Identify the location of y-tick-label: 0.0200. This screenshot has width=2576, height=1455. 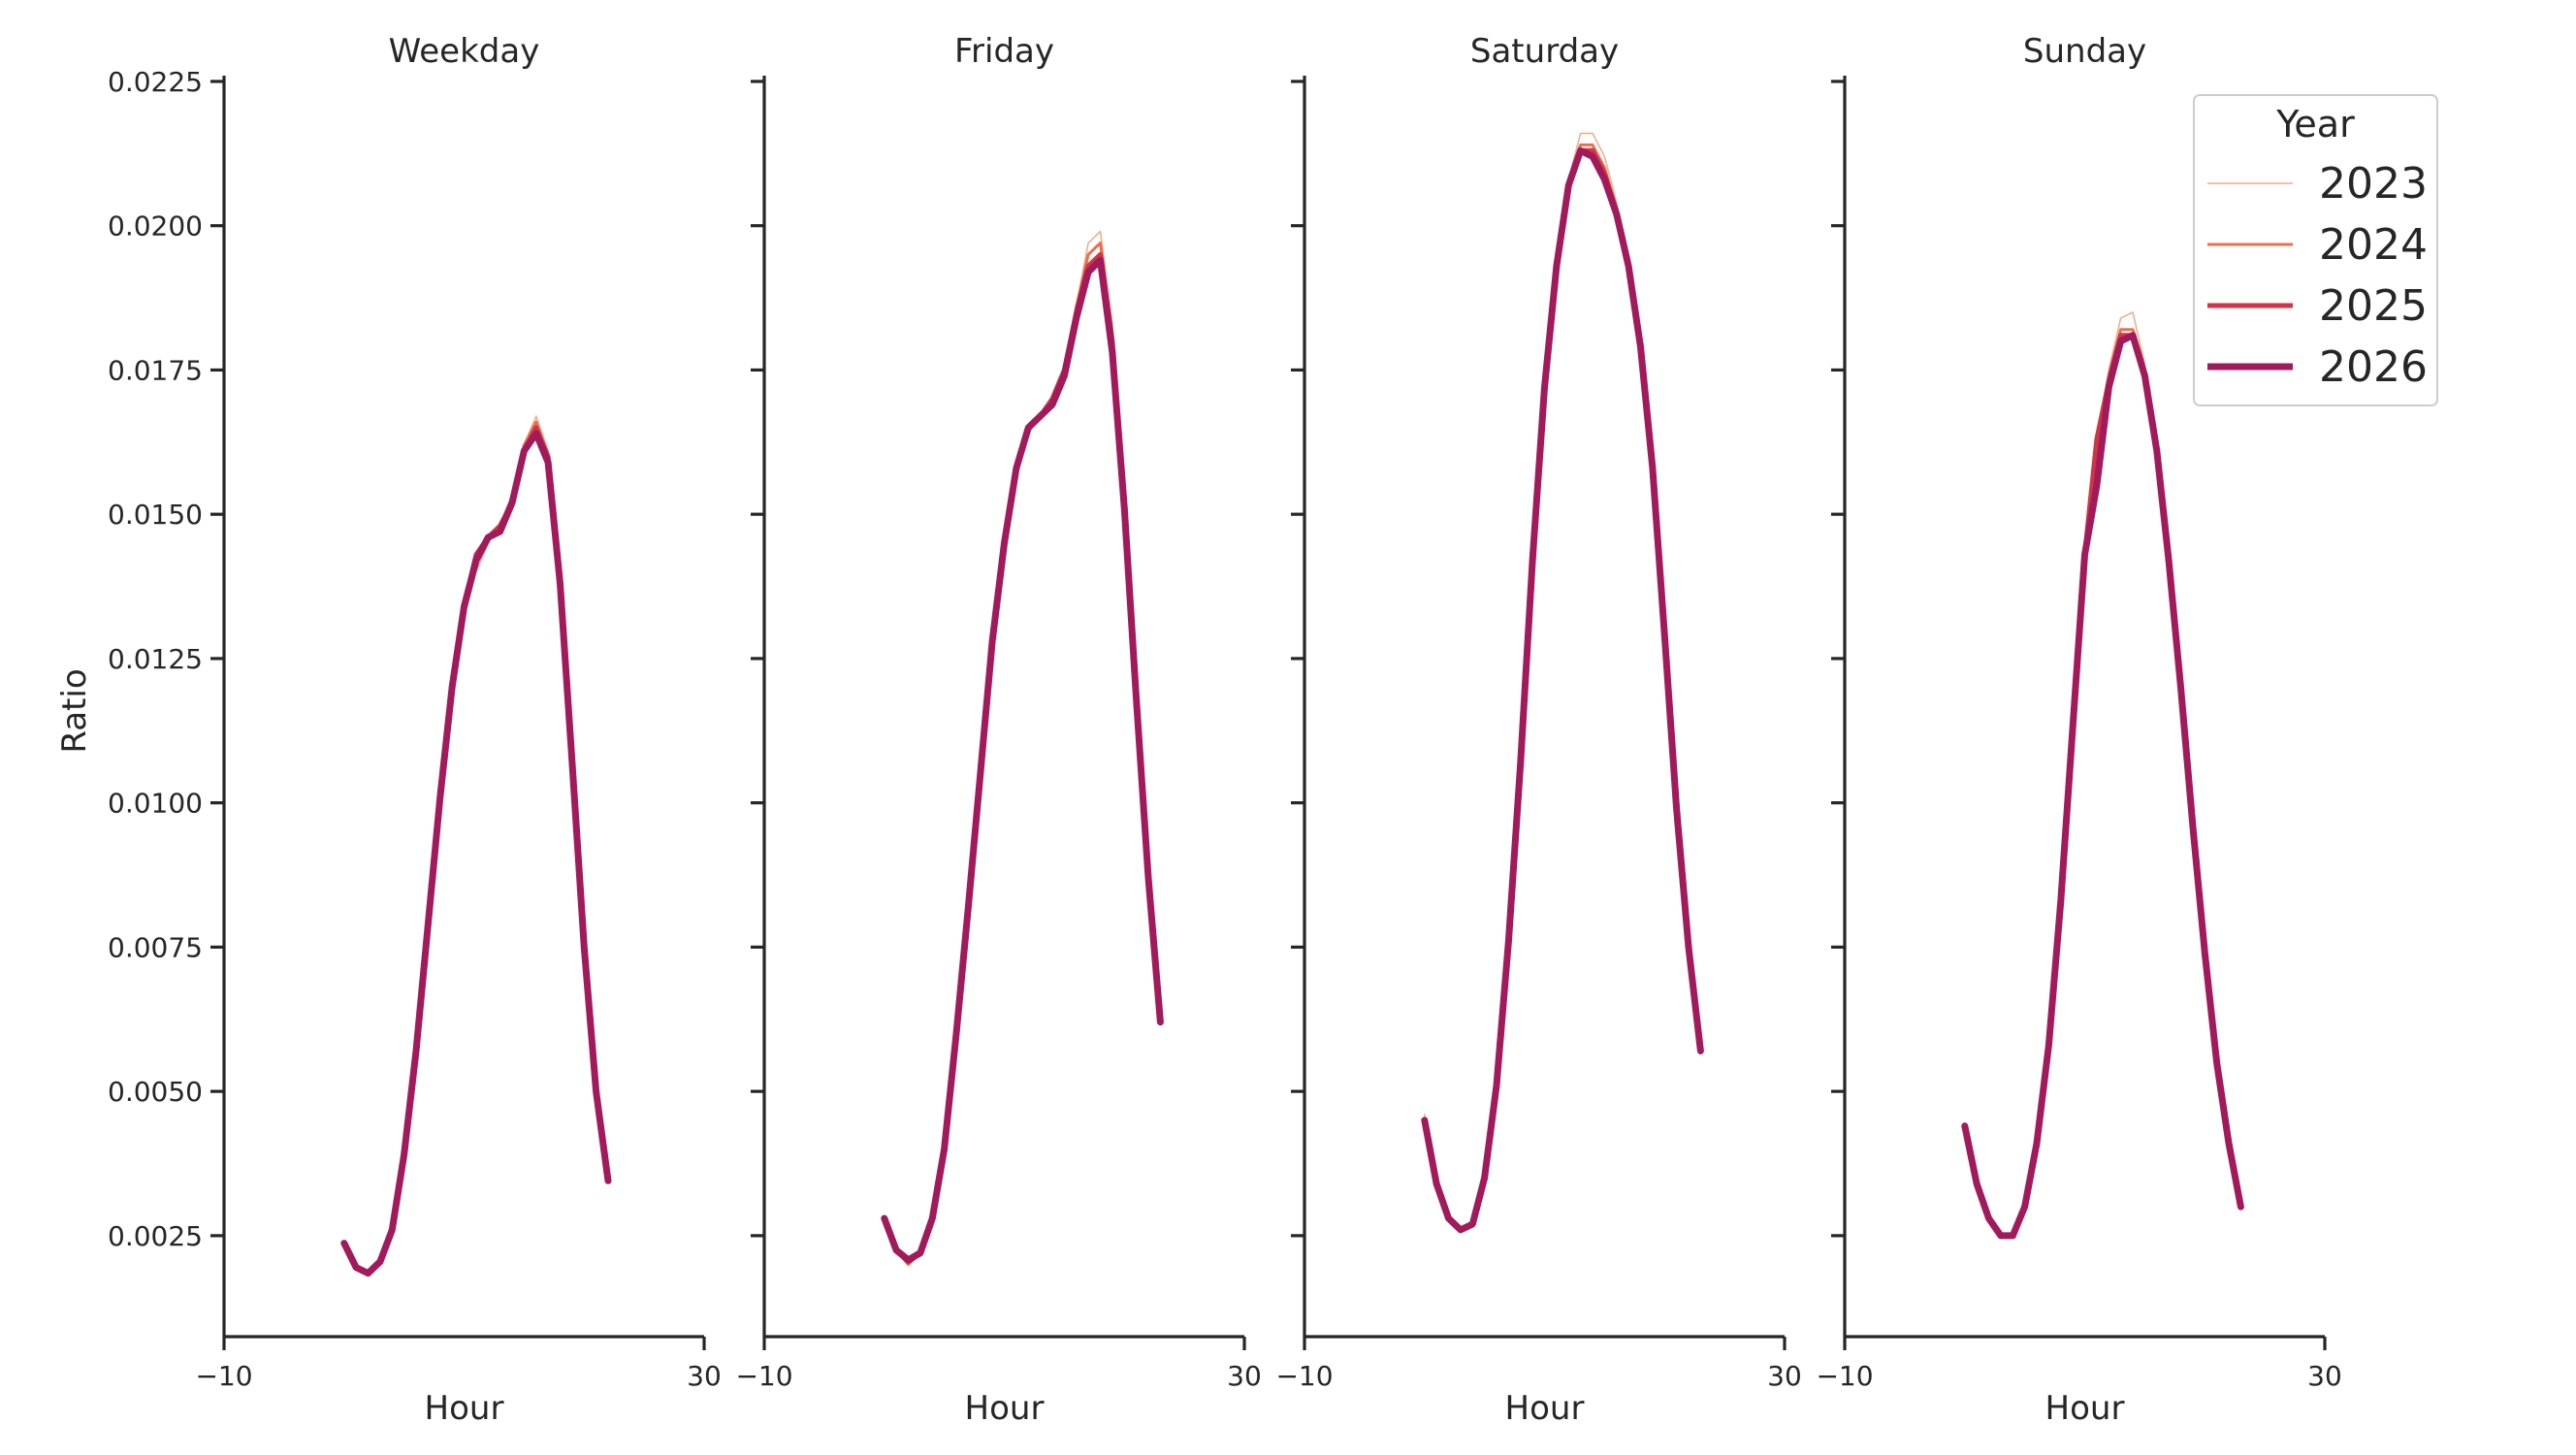
(155, 226).